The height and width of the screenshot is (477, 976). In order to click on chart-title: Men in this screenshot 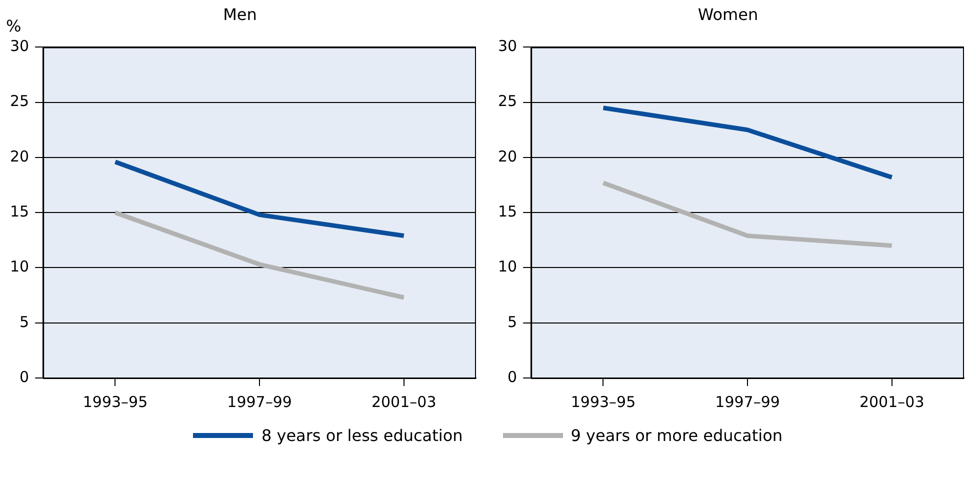, I will do `click(240, 14)`.